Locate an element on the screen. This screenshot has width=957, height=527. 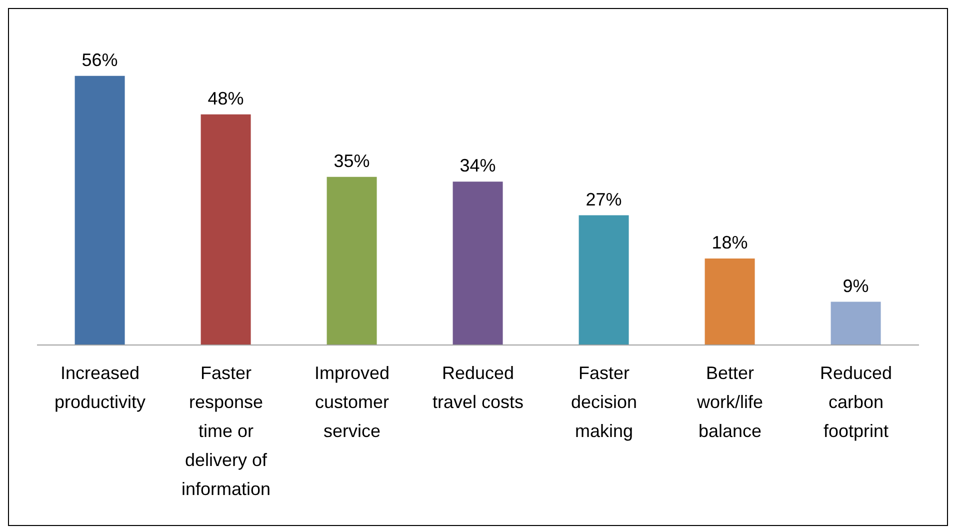
x-tick-label: Faster response time or delivery of information is located at coordinates (226, 431).